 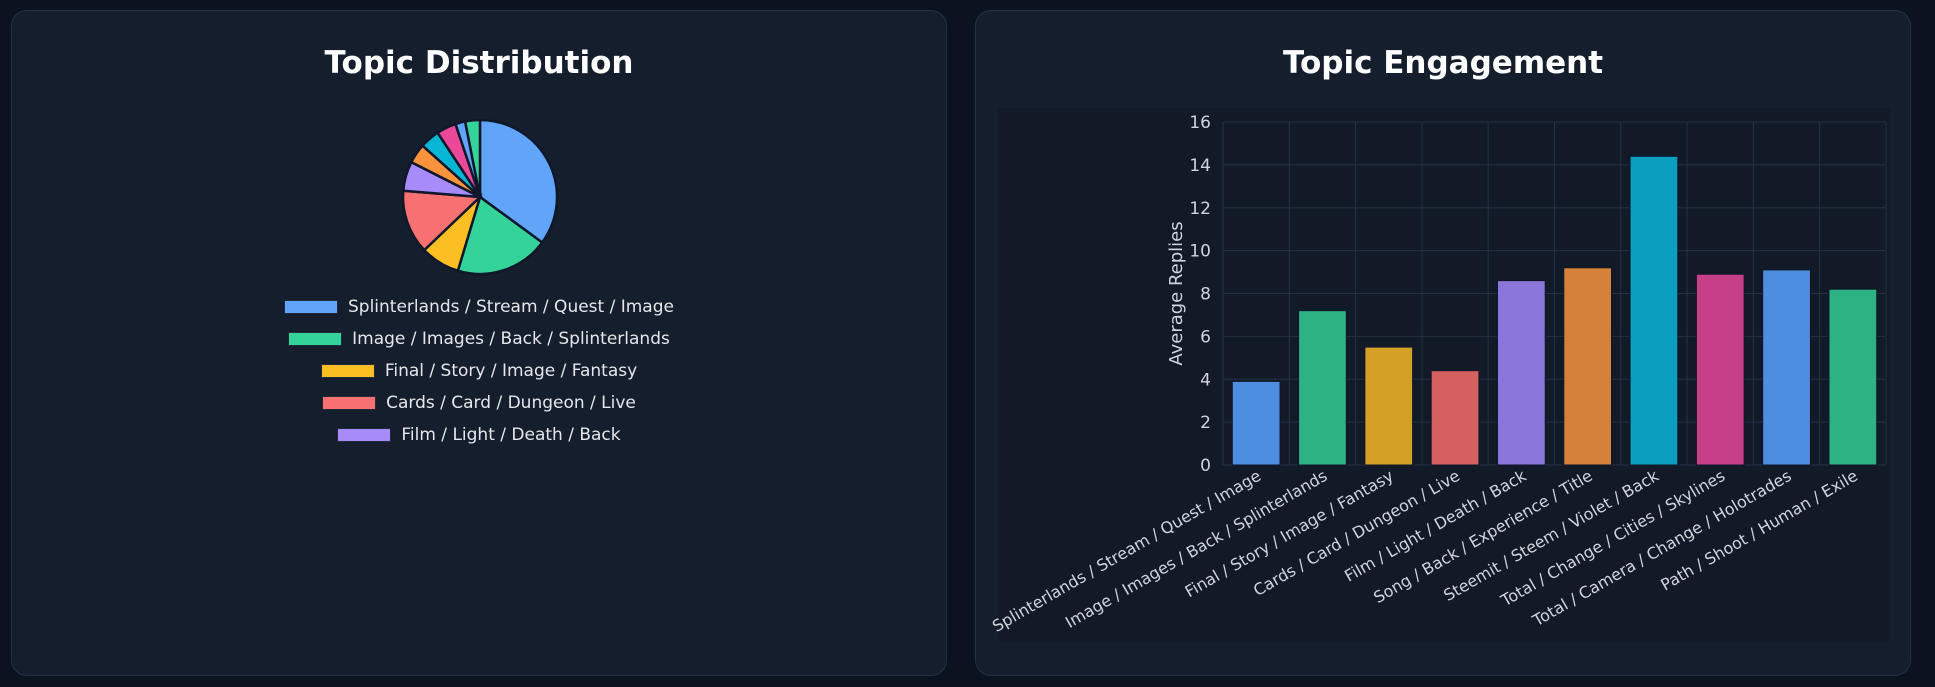 I want to click on legend-label: Splinterlands / Stream / Quest / Image, so click(x=511, y=307).